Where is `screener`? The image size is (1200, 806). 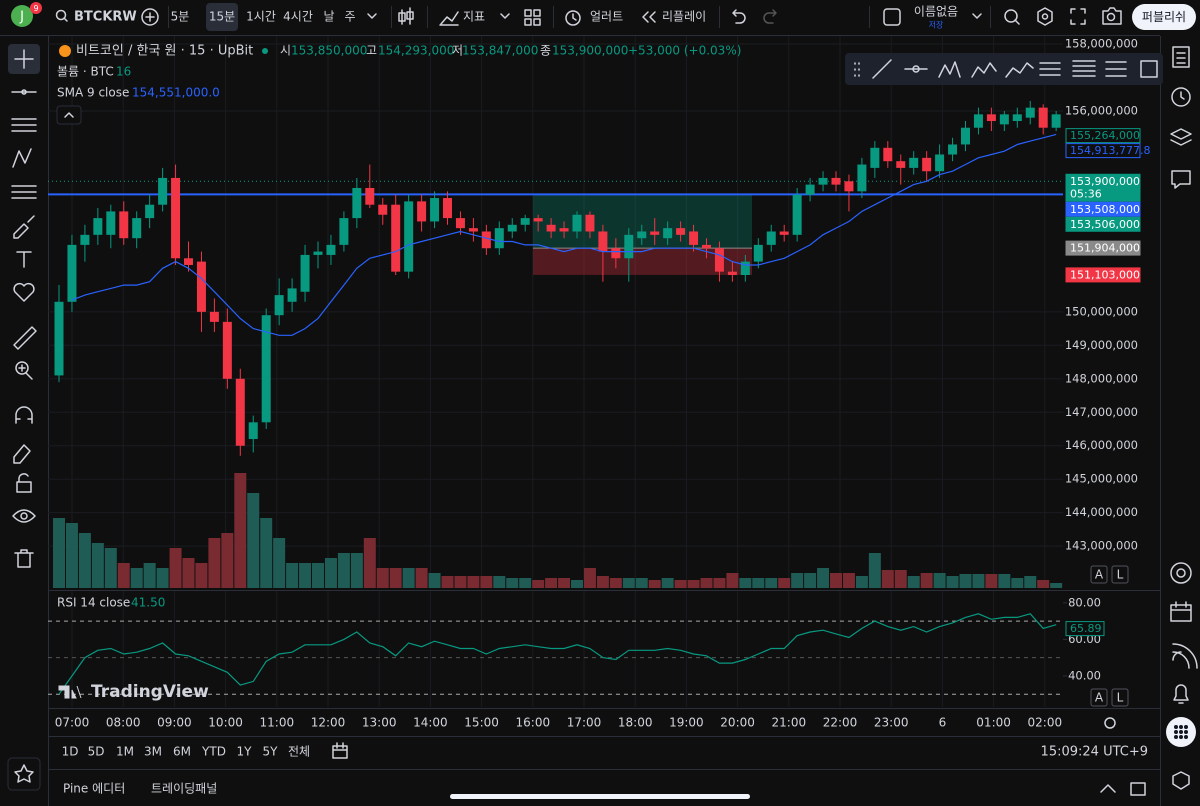 screener is located at coordinates (1181, 573).